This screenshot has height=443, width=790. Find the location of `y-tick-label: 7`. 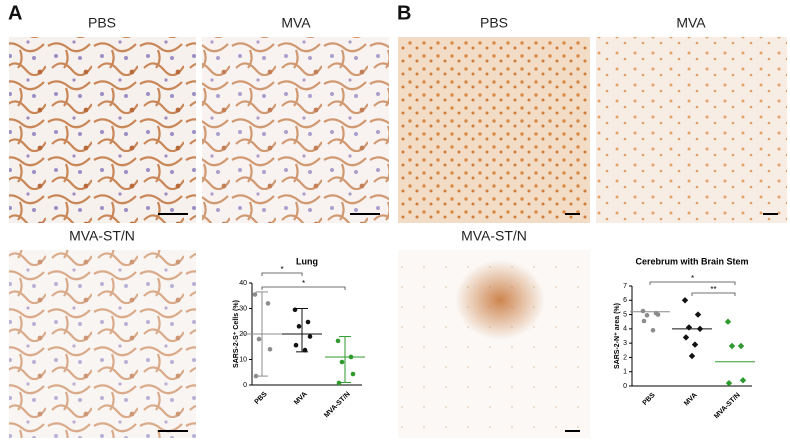

y-tick-label: 7 is located at coordinates (625, 286).